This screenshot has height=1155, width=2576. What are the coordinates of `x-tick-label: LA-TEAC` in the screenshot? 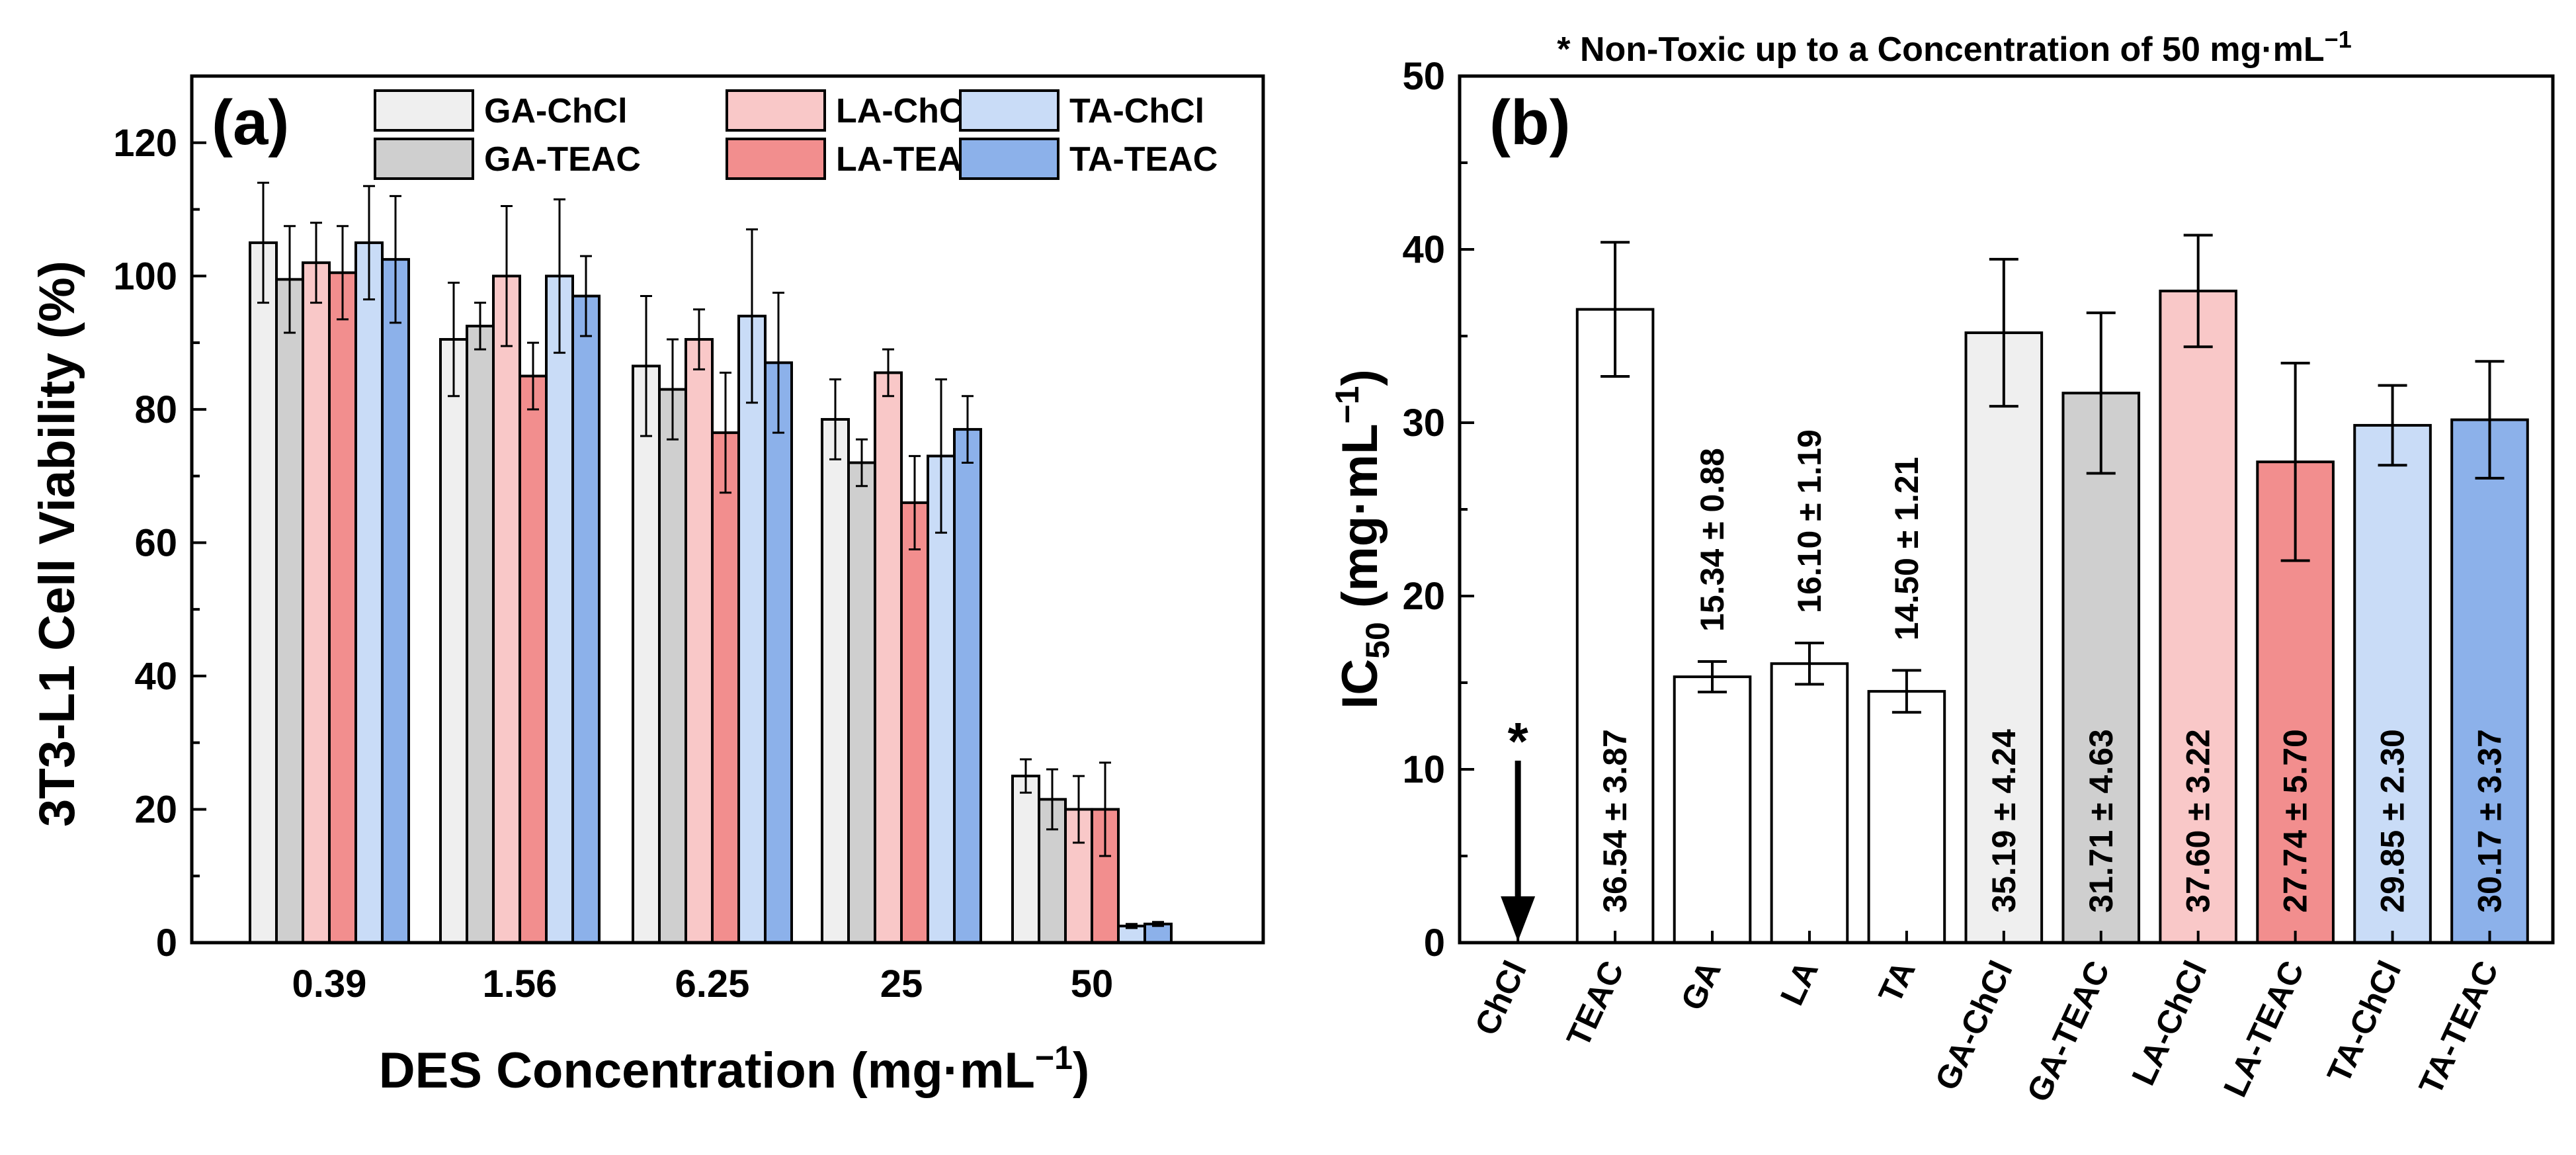 It's located at (2263, 1029).